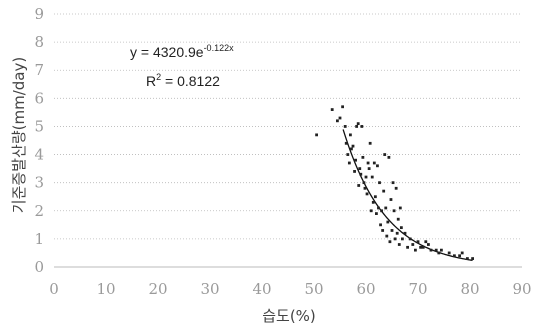 Image resolution: width=541 pixels, height=329 pixels. Describe the element at coordinates (407, 195) in the screenshot. I see `exponential-trendline` at that location.